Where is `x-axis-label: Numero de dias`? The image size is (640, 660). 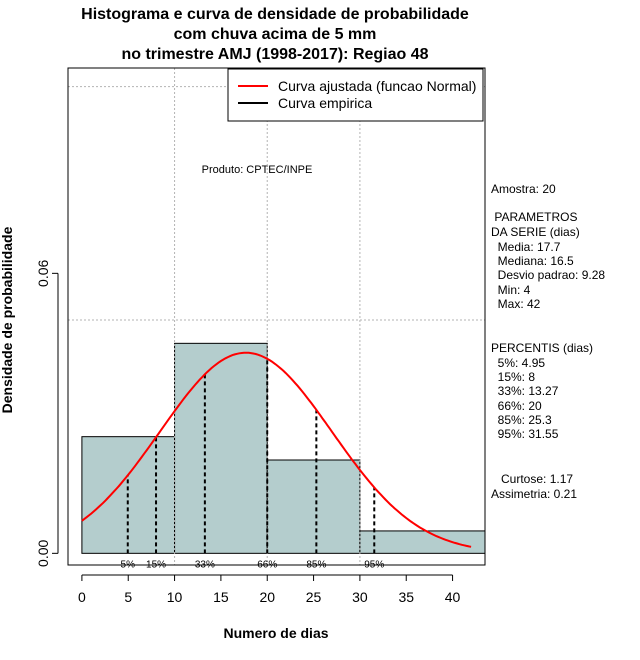 x-axis-label: Numero de dias is located at coordinates (275, 633).